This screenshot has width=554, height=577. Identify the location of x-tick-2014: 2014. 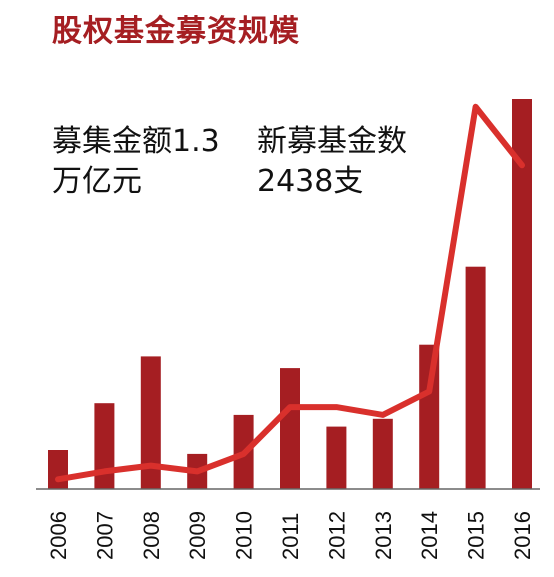
(429, 535).